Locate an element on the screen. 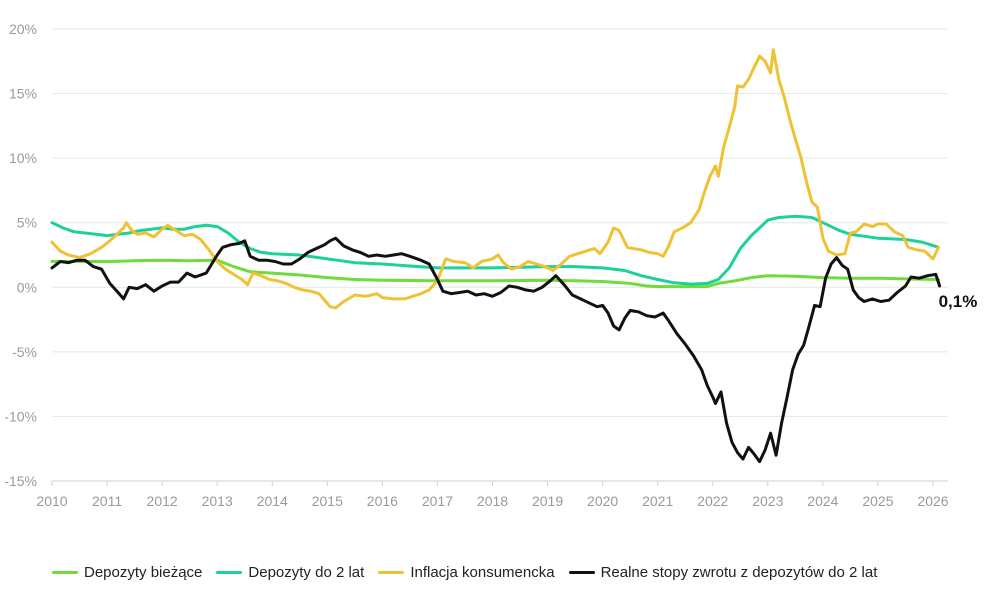 The height and width of the screenshot is (601, 994). x-tick-label: 2018 is located at coordinates (492, 501).